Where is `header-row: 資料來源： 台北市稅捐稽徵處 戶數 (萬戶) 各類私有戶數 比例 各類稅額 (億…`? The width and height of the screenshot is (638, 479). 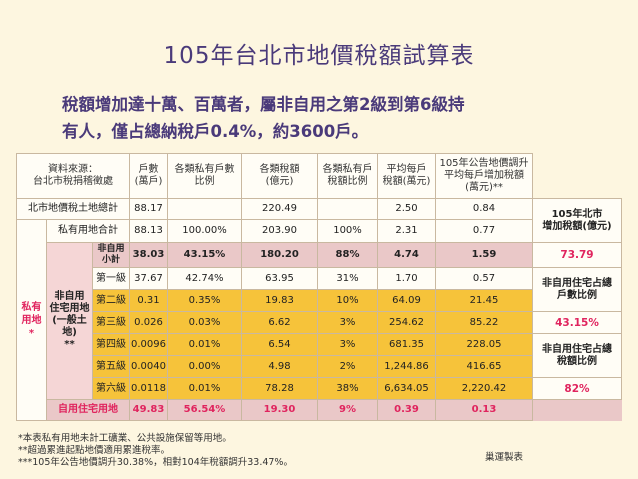 header-row: 資料來源： 台北市稅捐稽徵處 戶數 (萬戶) 各類私有戶數 比例 各類稅額 (億… is located at coordinates (319, 176).